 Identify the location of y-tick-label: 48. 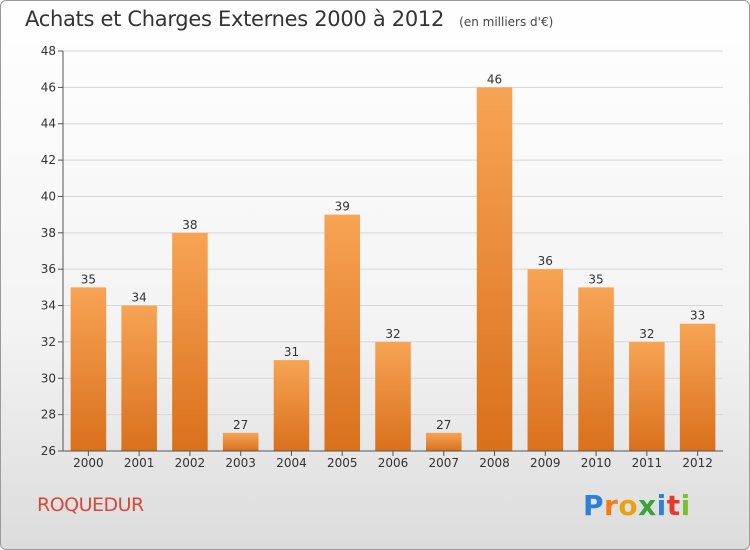
(48, 51).